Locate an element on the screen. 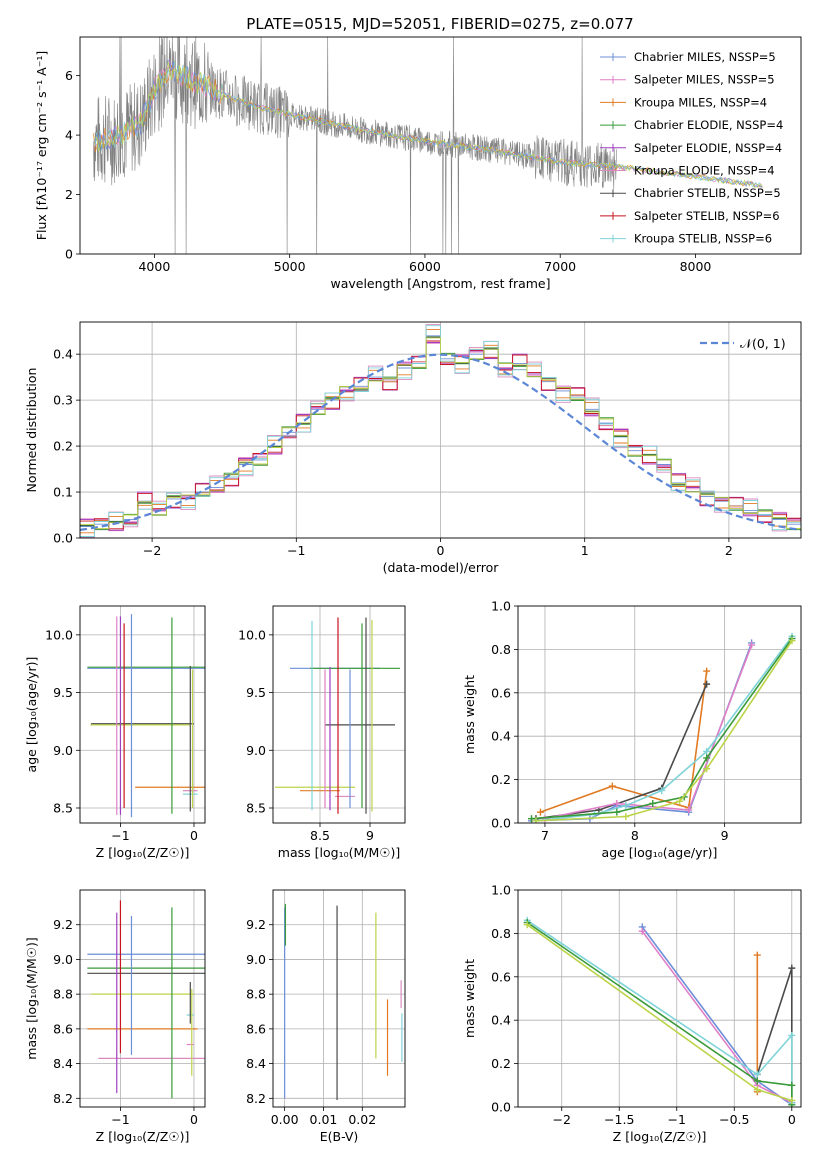 The width and height of the screenshot is (819, 1170). x-tick-label: 8.5 is located at coordinates (320, 835).